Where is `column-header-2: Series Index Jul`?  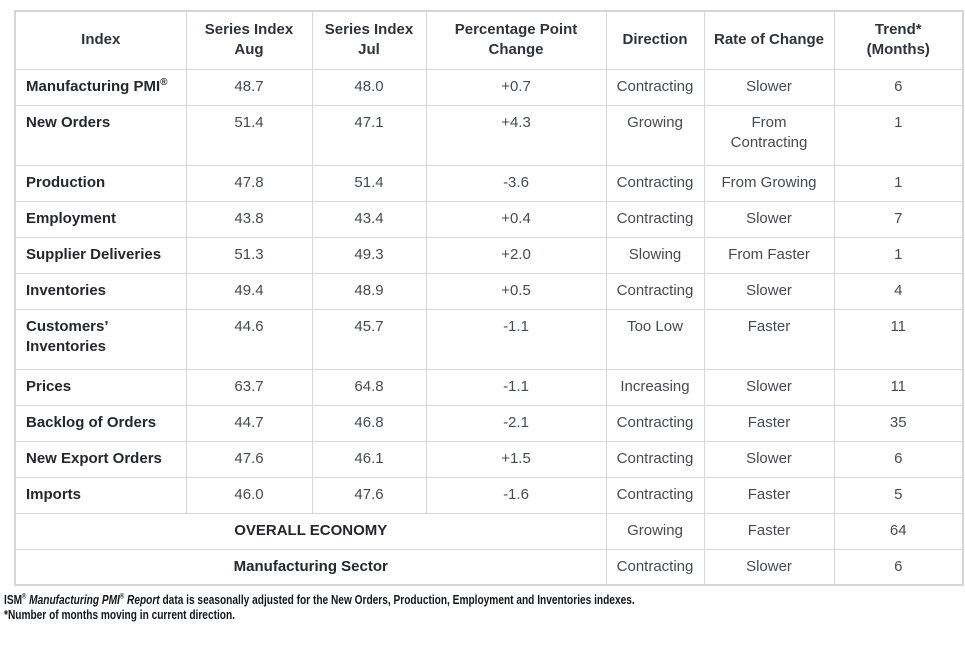 column-header-2: Series Index Jul is located at coordinates (369, 40).